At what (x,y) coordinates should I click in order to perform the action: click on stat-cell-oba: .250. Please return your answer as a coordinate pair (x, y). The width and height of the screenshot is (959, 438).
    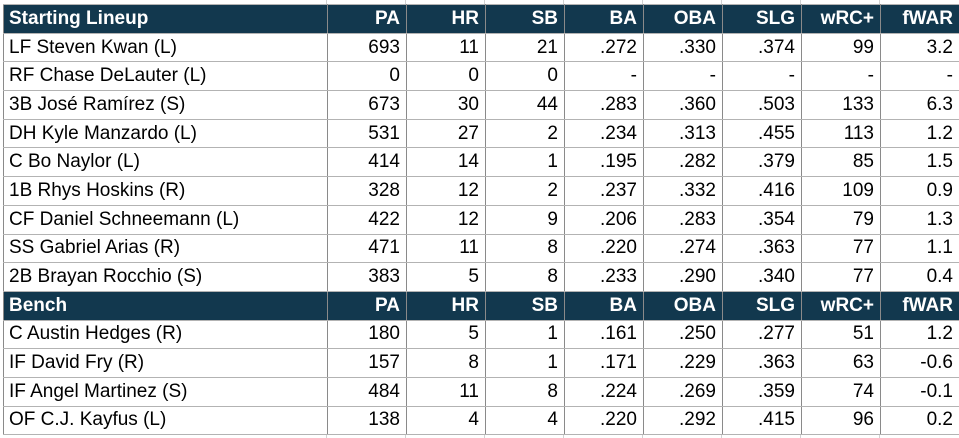
    Looking at the image, I should click on (683, 334).